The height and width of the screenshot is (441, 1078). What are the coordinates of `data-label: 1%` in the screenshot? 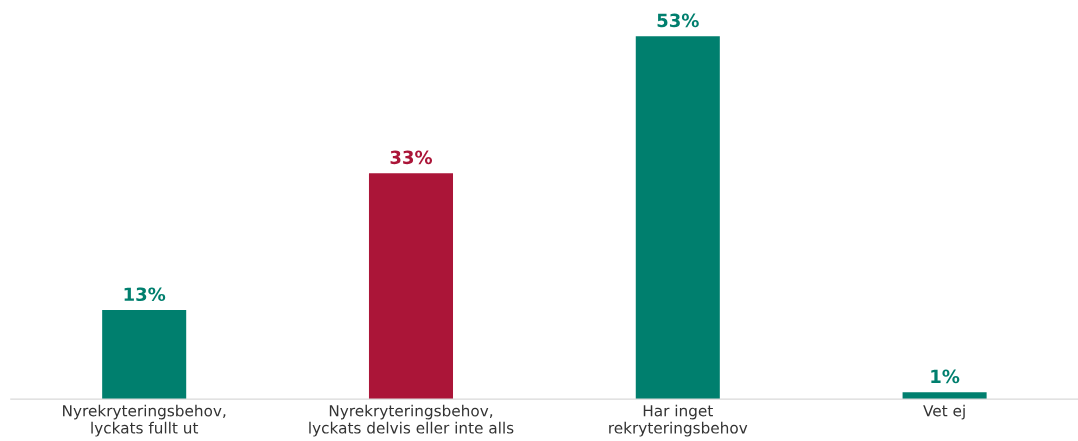 It's located at (945, 376).